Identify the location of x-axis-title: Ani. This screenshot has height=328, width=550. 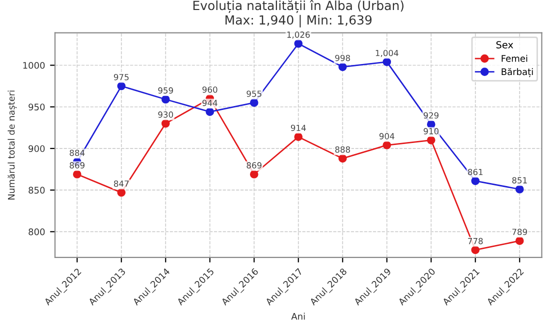
(298, 316).